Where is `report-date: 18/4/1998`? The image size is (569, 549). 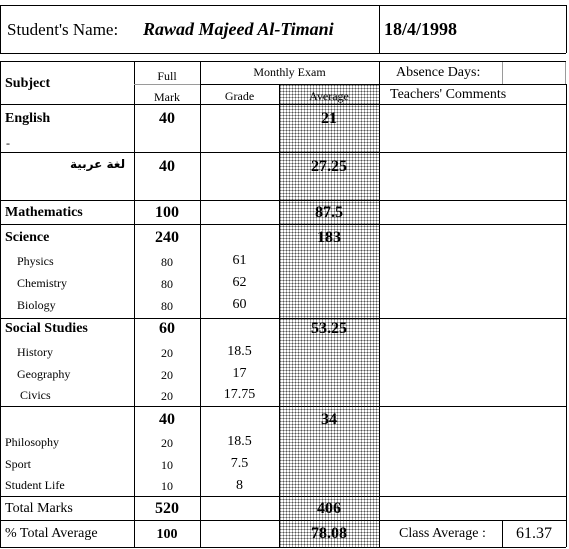 report-date: 18/4/1998 is located at coordinates (421, 29).